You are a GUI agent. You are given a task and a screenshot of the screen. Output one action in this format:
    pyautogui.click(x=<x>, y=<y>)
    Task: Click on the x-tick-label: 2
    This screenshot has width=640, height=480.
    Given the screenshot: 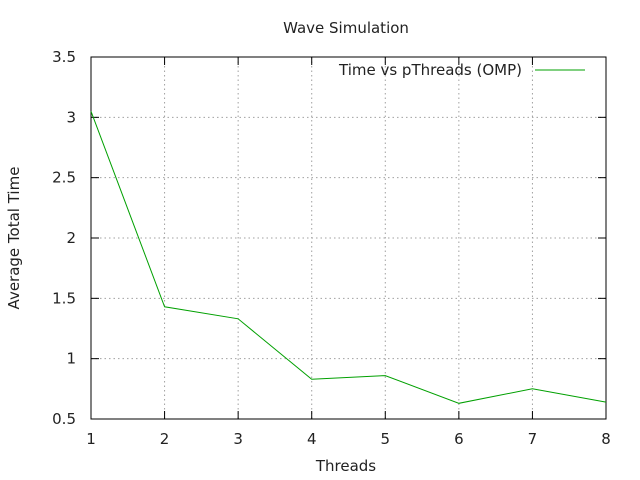 What is the action you would take?
    pyautogui.click(x=165, y=439)
    